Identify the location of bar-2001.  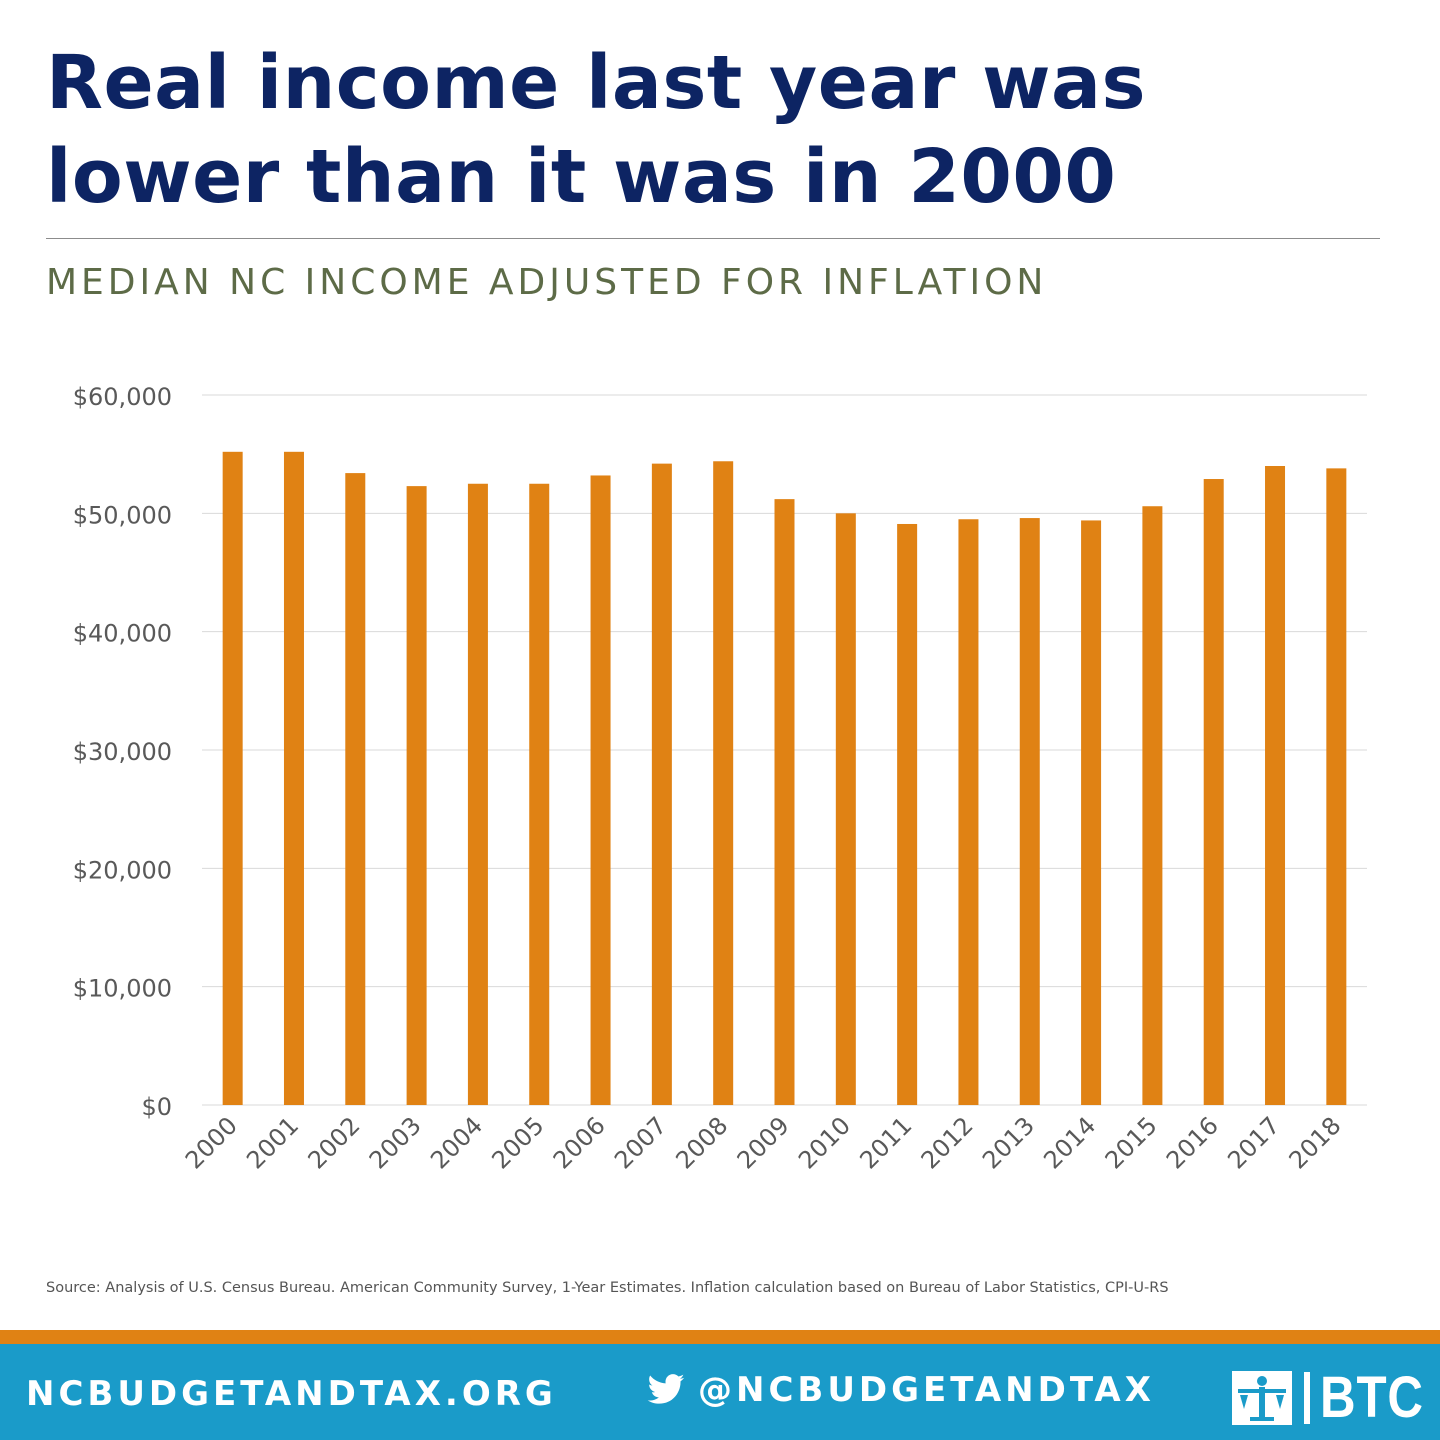
(293, 778).